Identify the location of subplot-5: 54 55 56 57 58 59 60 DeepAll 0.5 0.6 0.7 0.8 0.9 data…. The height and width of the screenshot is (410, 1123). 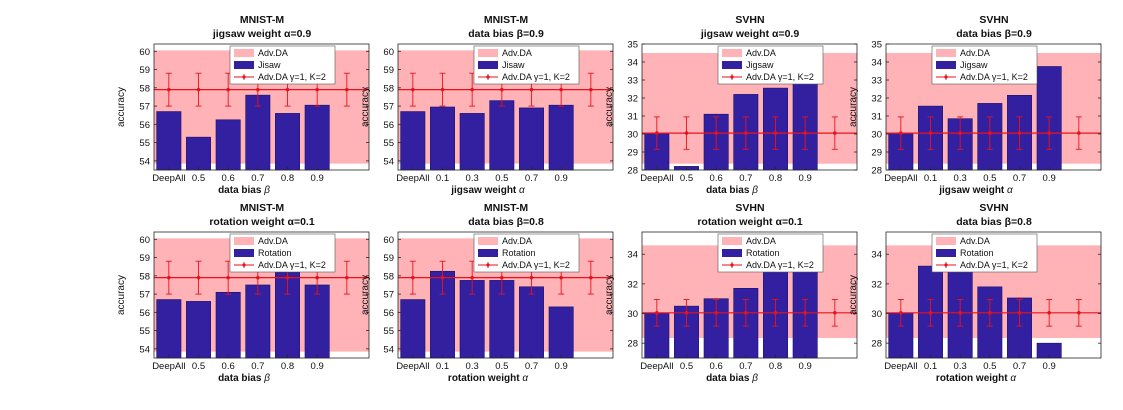
(243, 293).